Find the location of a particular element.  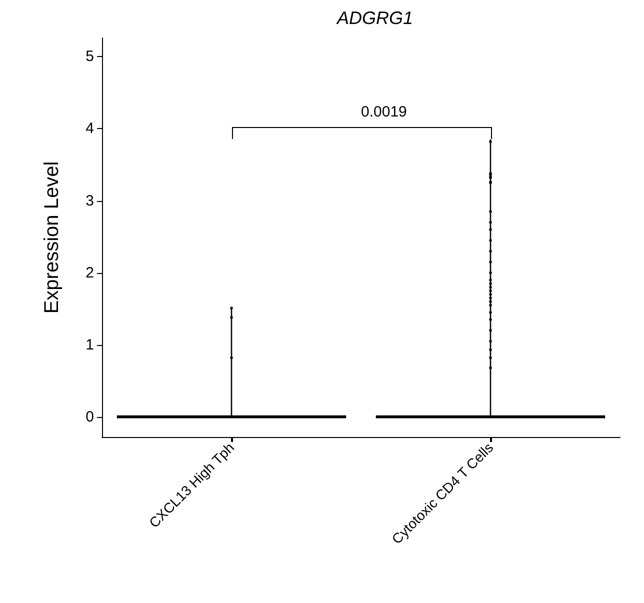

y-tick-label: 3 is located at coordinates (90, 201).